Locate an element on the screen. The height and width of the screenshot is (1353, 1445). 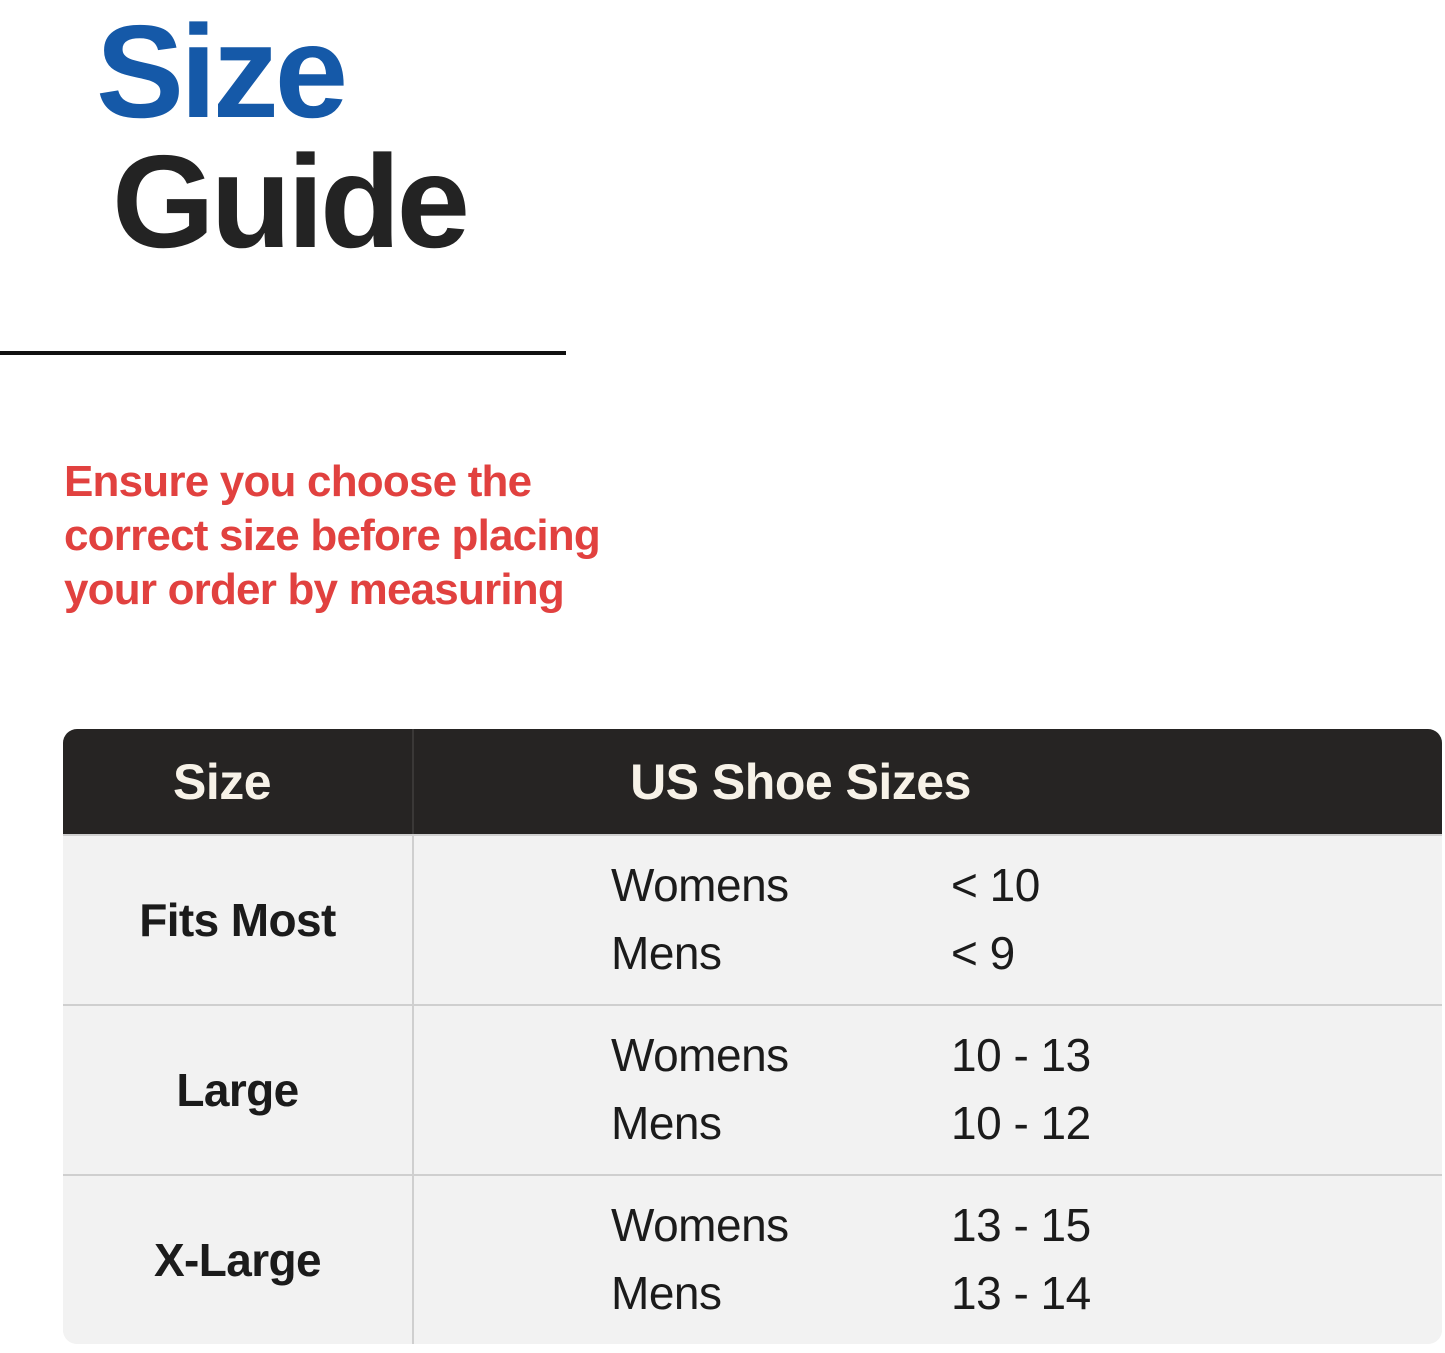
column-header-size: Size is located at coordinates (238, 781).